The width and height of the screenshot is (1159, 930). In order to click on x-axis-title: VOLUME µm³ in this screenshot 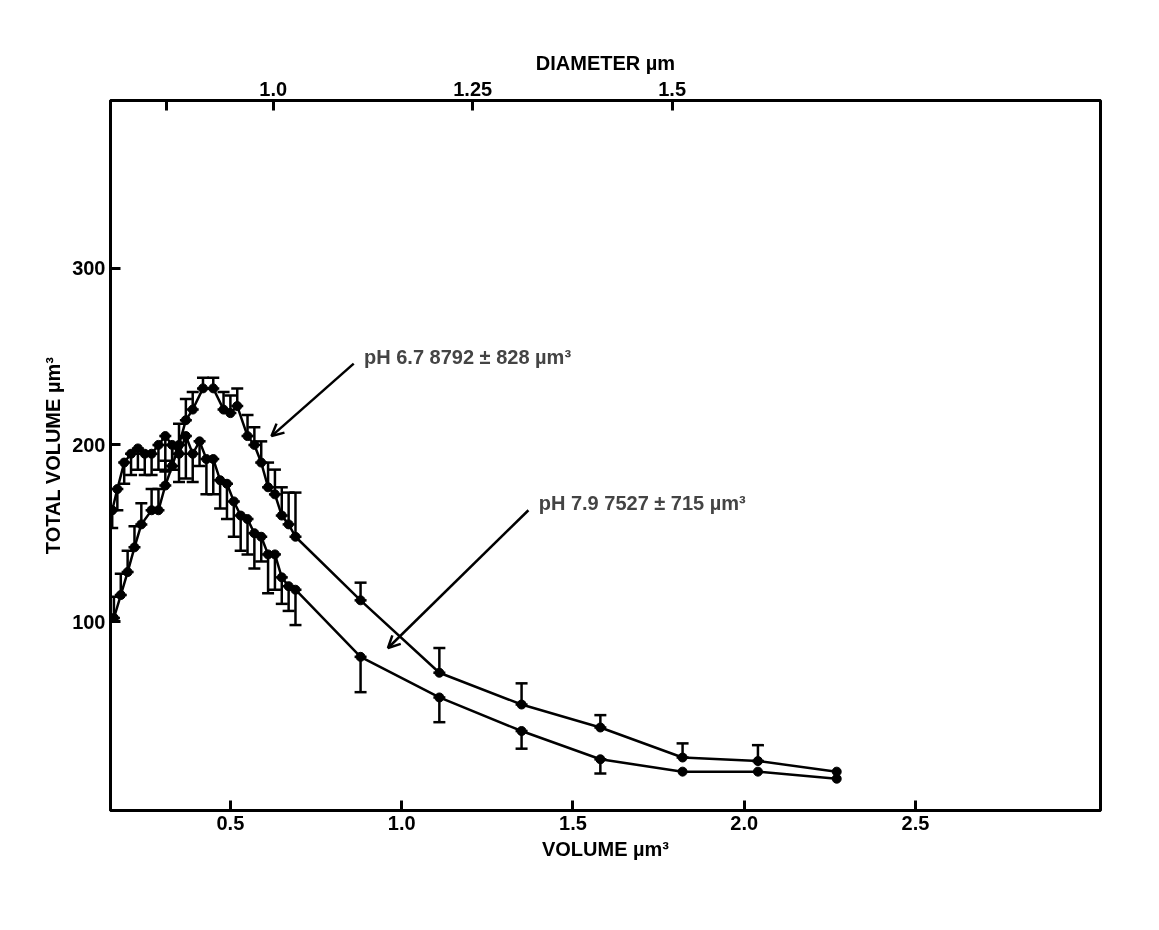, I will do `click(605, 848)`.